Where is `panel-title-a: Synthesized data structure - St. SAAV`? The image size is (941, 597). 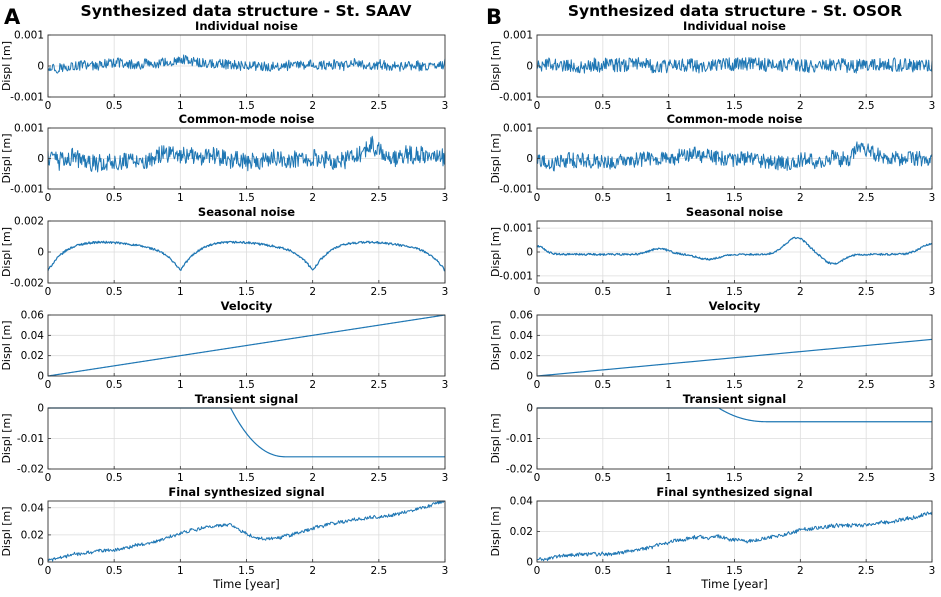 panel-title-a: Synthesized data structure - St. SAAV is located at coordinates (246, 11).